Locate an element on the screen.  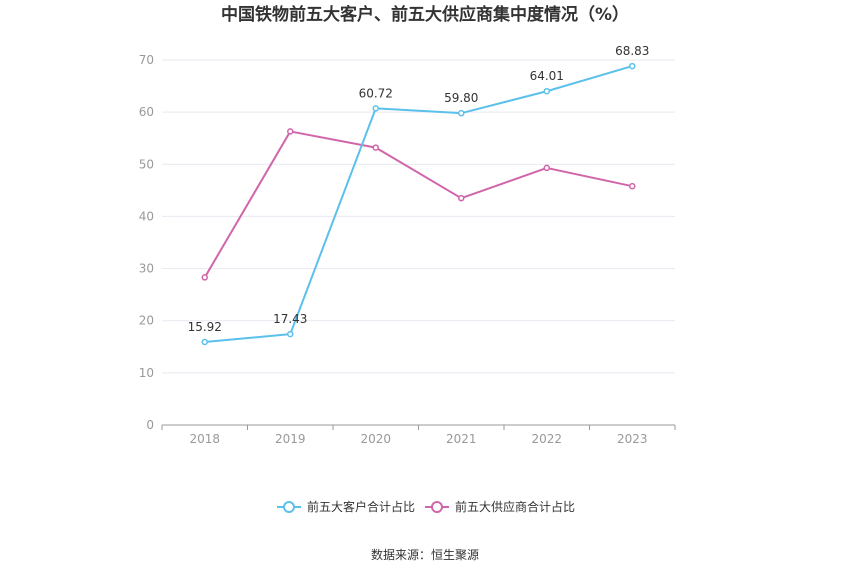
y-tick-label: 40 is located at coordinates (146, 216).